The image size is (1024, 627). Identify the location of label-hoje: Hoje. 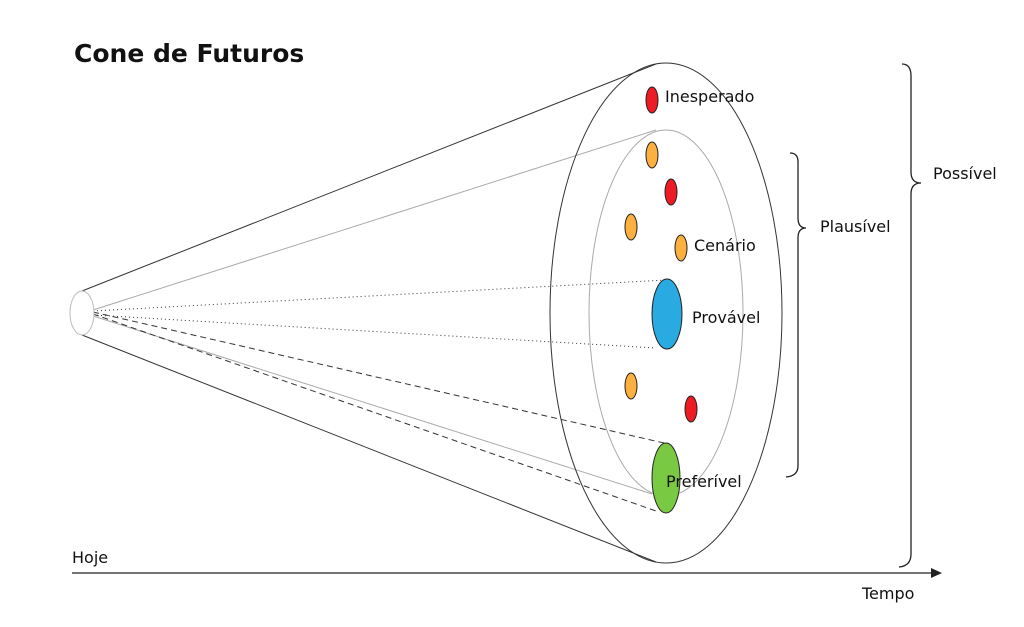
(90, 557).